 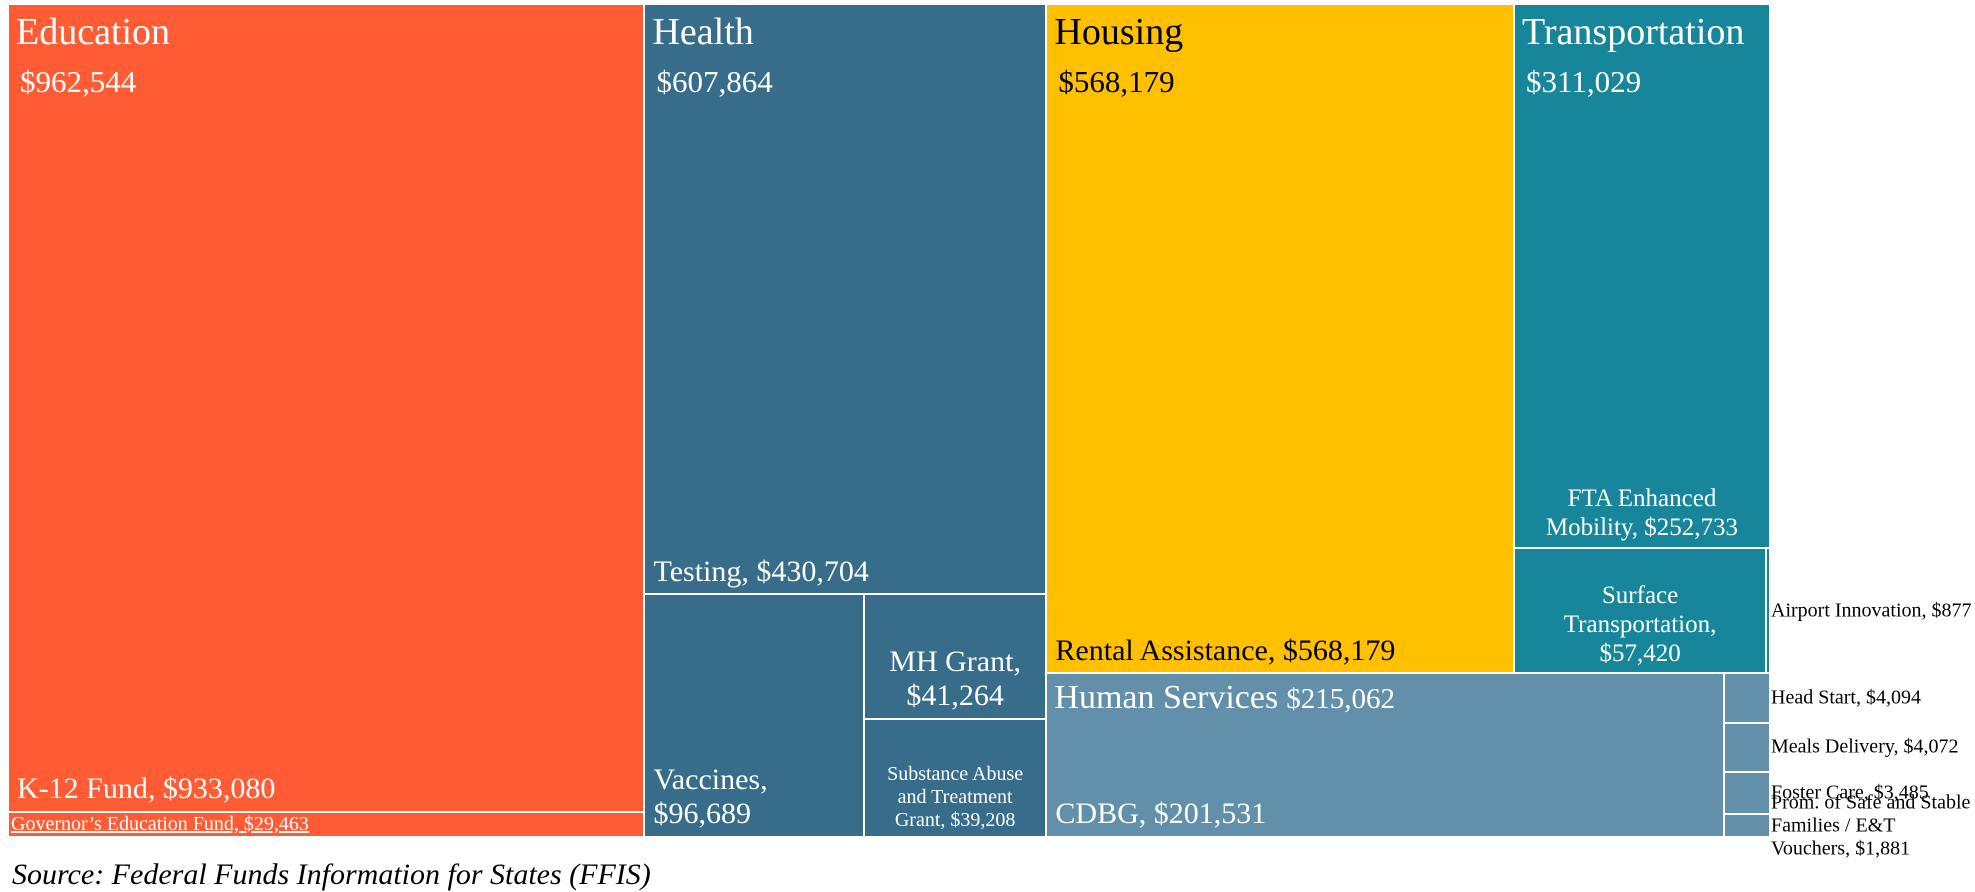 I want to click on group-name: Health, so click(x=703, y=32).